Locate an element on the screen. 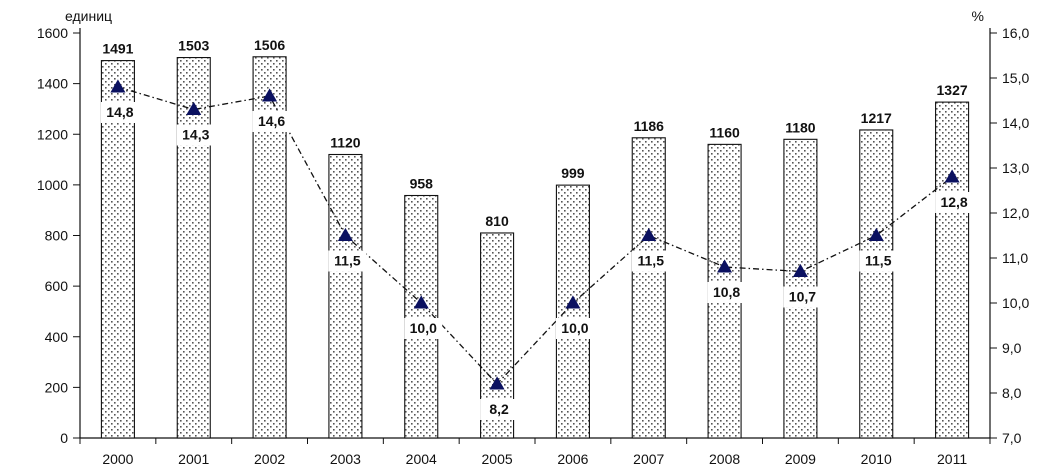  right-axis-tick-label: 15,0 is located at coordinates (1015, 78).